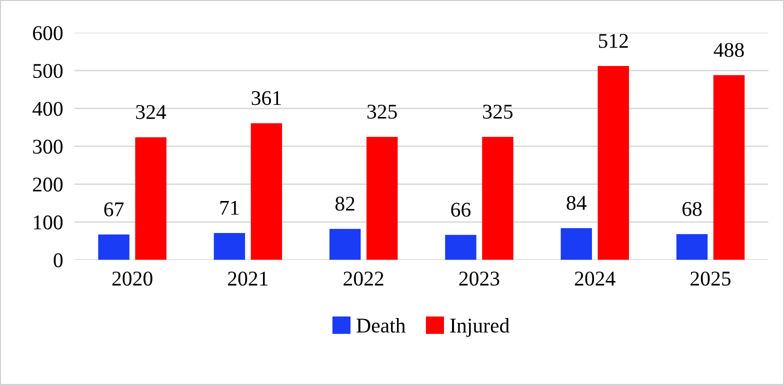 The height and width of the screenshot is (385, 784). Describe the element at coordinates (132, 279) in the screenshot. I see `x-tick-label: 2020` at that location.